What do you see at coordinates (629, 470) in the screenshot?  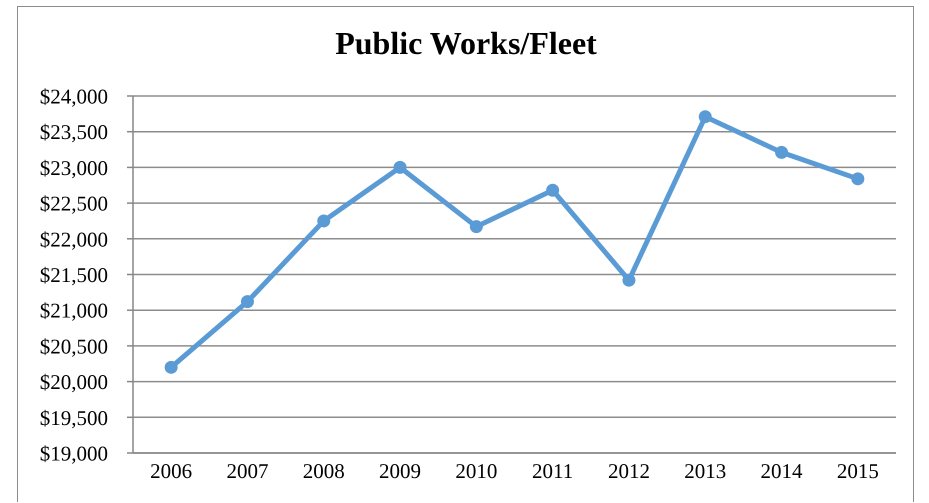 I see `x-tick-label: 2012` at bounding box center [629, 470].